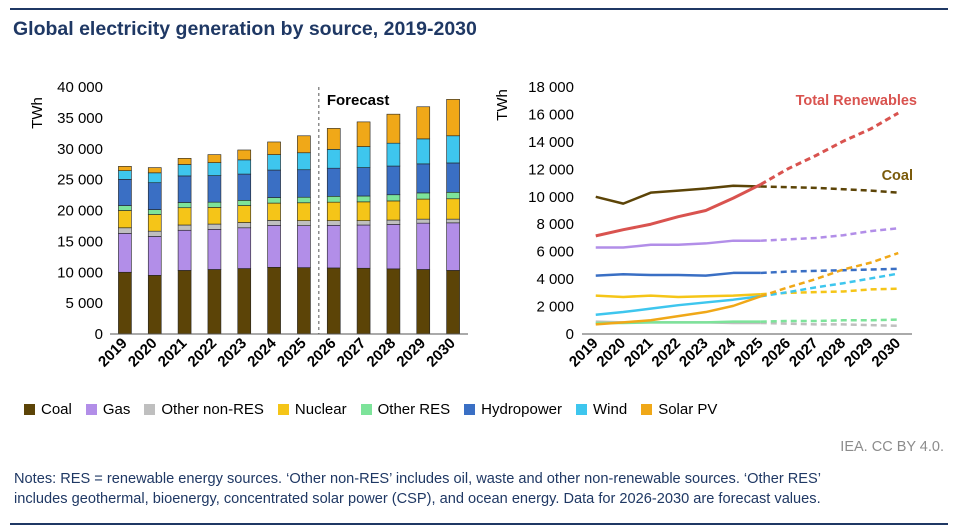 This screenshot has height=531, width=958. I want to click on x-tick-label: 2030, so click(886, 353).